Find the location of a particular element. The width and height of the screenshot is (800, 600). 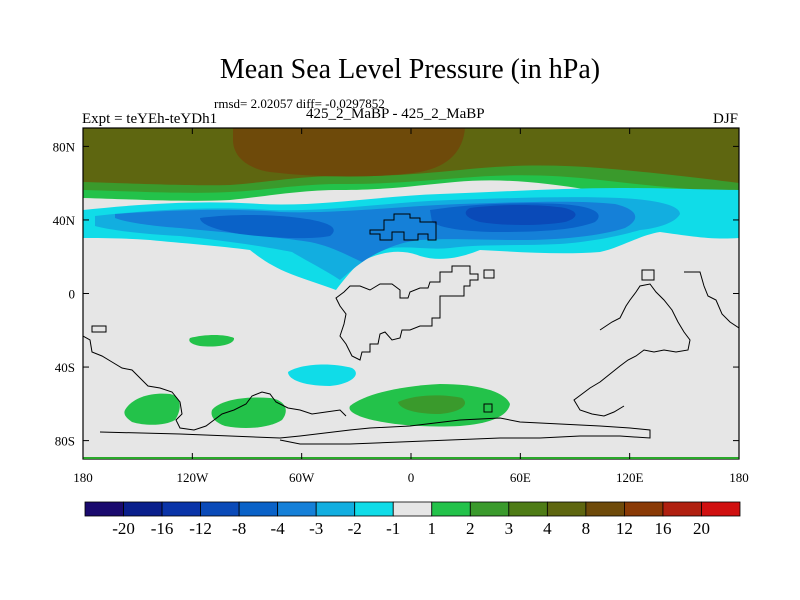

colorbar-label: -20 is located at coordinates (123, 528).